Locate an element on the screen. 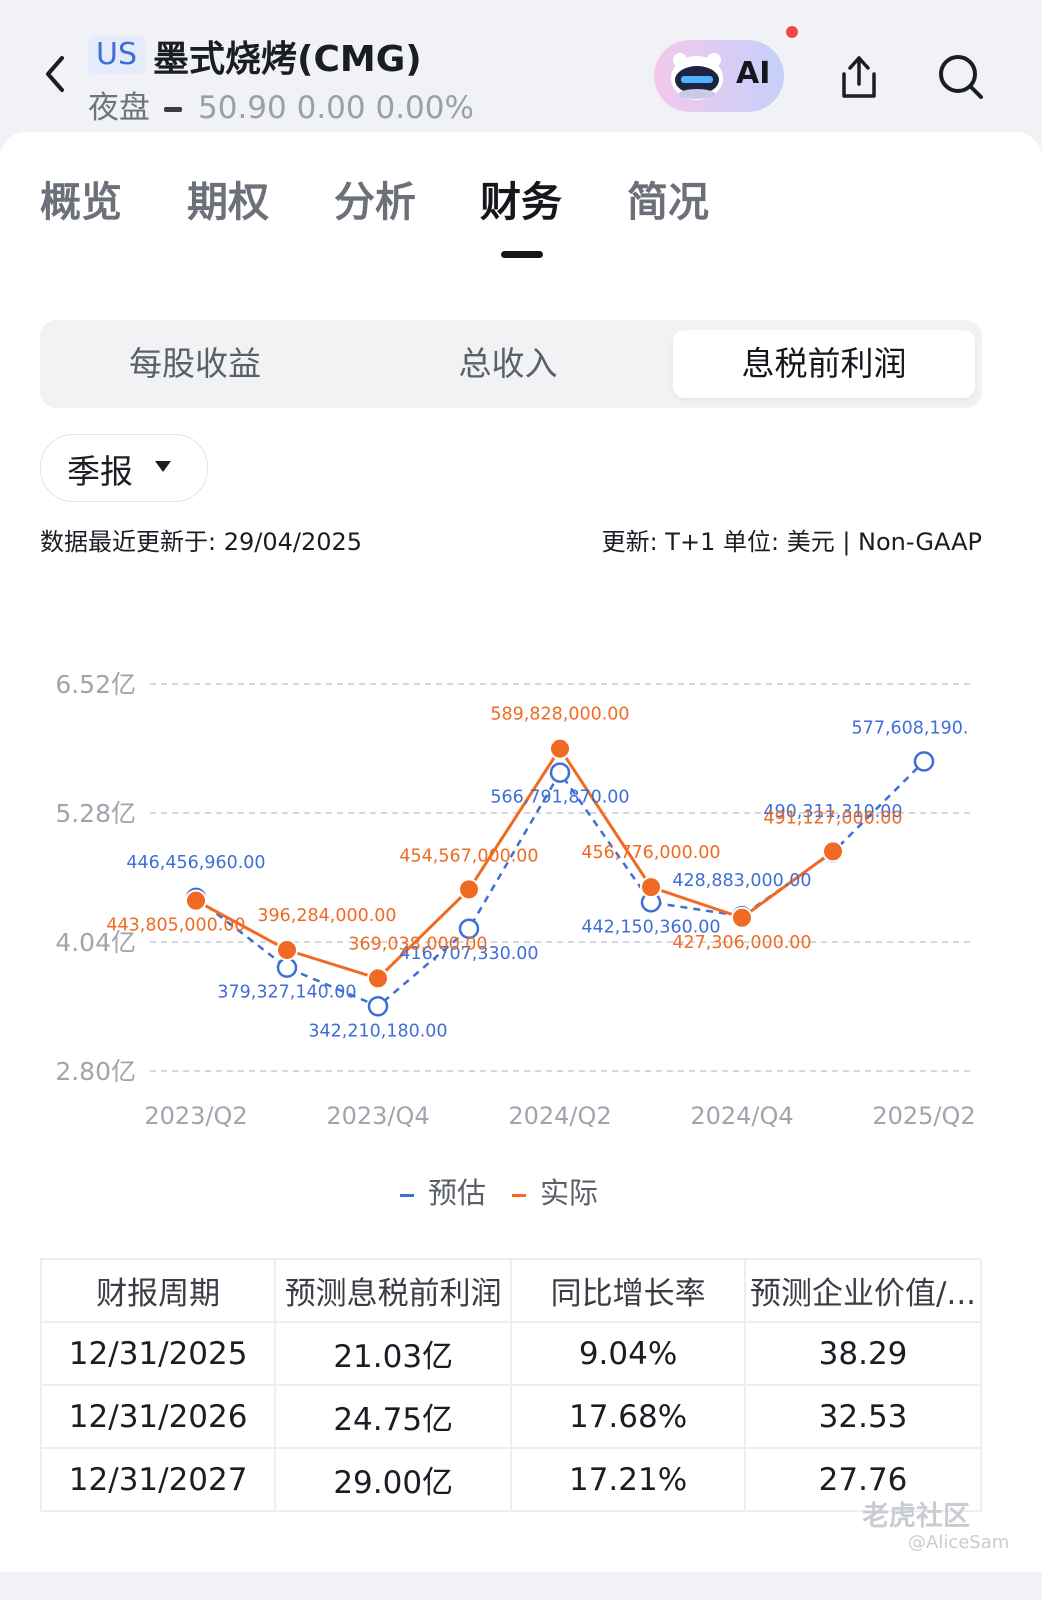 This screenshot has width=1042, height=1600. table-row: 12/31/2025 21.03亿 9.04% 38.29 is located at coordinates (510, 1353).